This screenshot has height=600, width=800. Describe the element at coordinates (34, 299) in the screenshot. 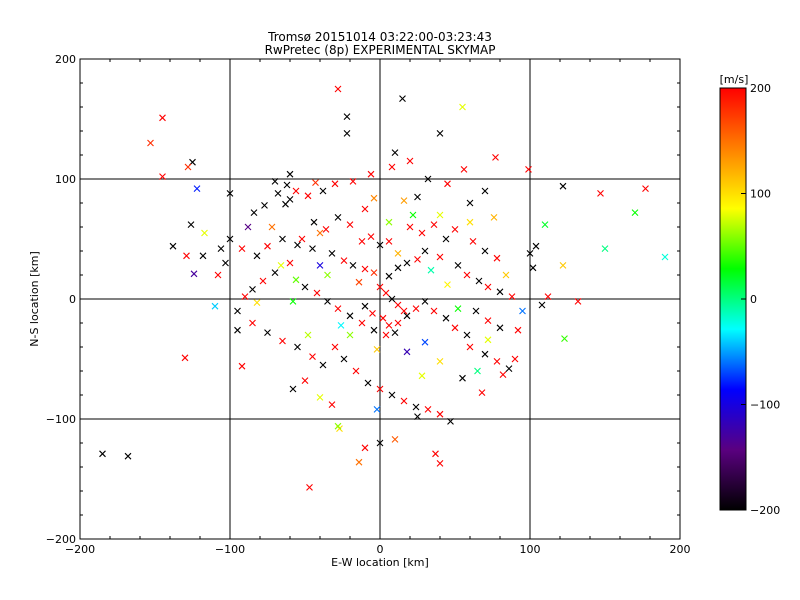

I see `y-axis-label: N-S location [km]` at that location.